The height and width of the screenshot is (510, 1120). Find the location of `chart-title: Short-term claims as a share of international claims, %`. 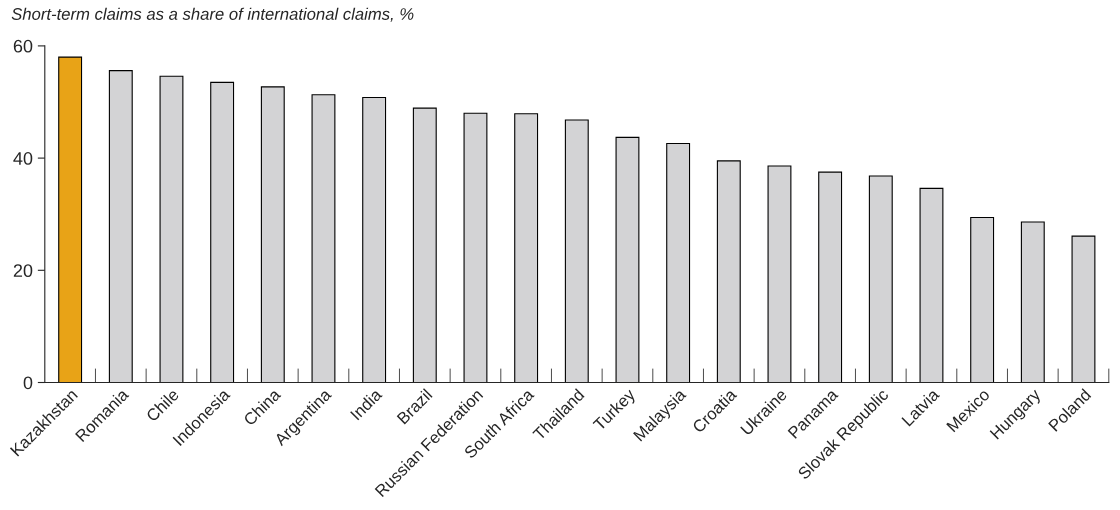

chart-title: Short-term claims as a share of international claims, % is located at coordinates (212, 14).